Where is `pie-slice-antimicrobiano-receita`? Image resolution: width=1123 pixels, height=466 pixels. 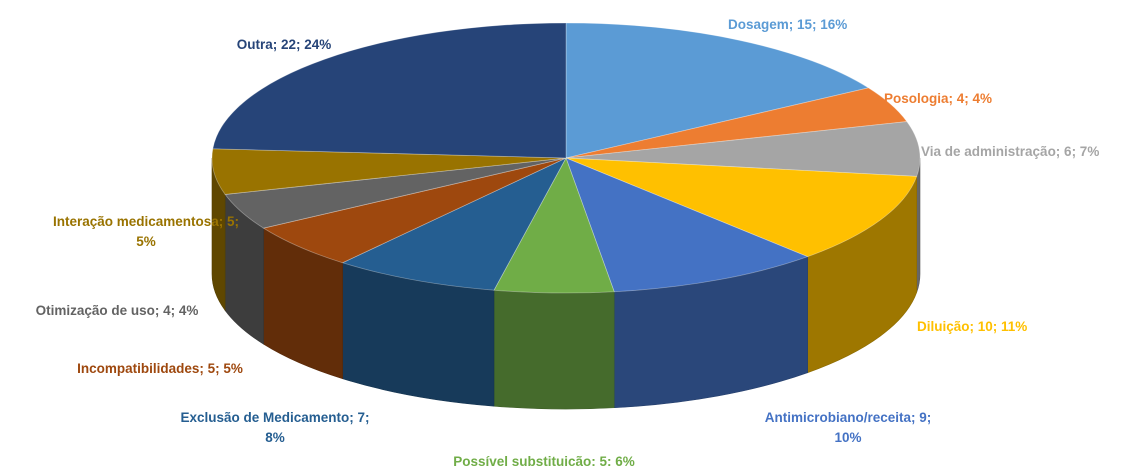 pie-slice-antimicrobiano-receita is located at coordinates (687, 225).